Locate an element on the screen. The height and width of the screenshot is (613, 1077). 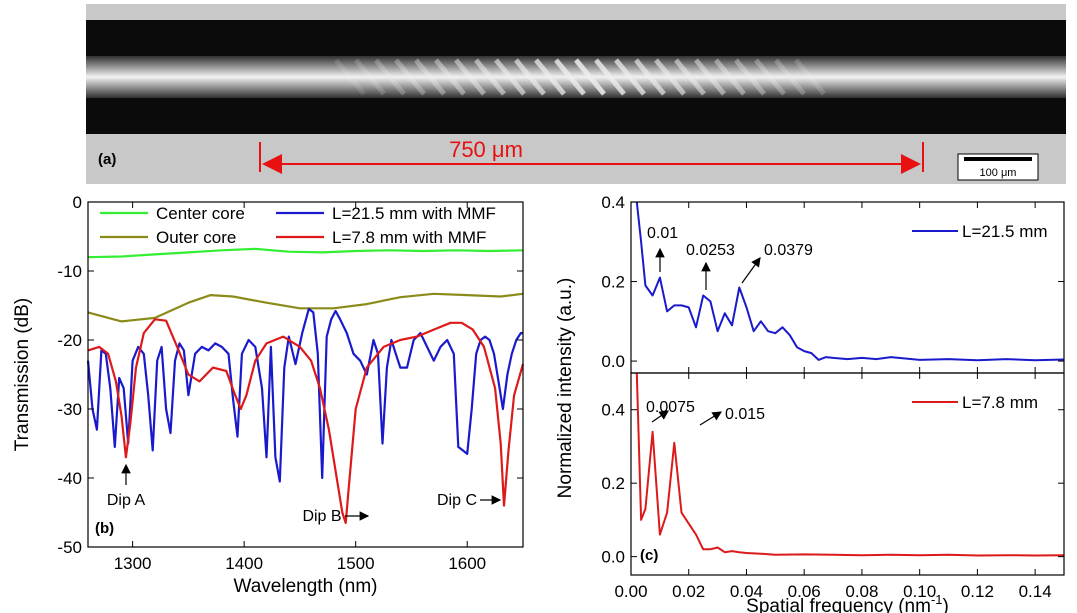
plot-frame is located at coordinates (847, 474).